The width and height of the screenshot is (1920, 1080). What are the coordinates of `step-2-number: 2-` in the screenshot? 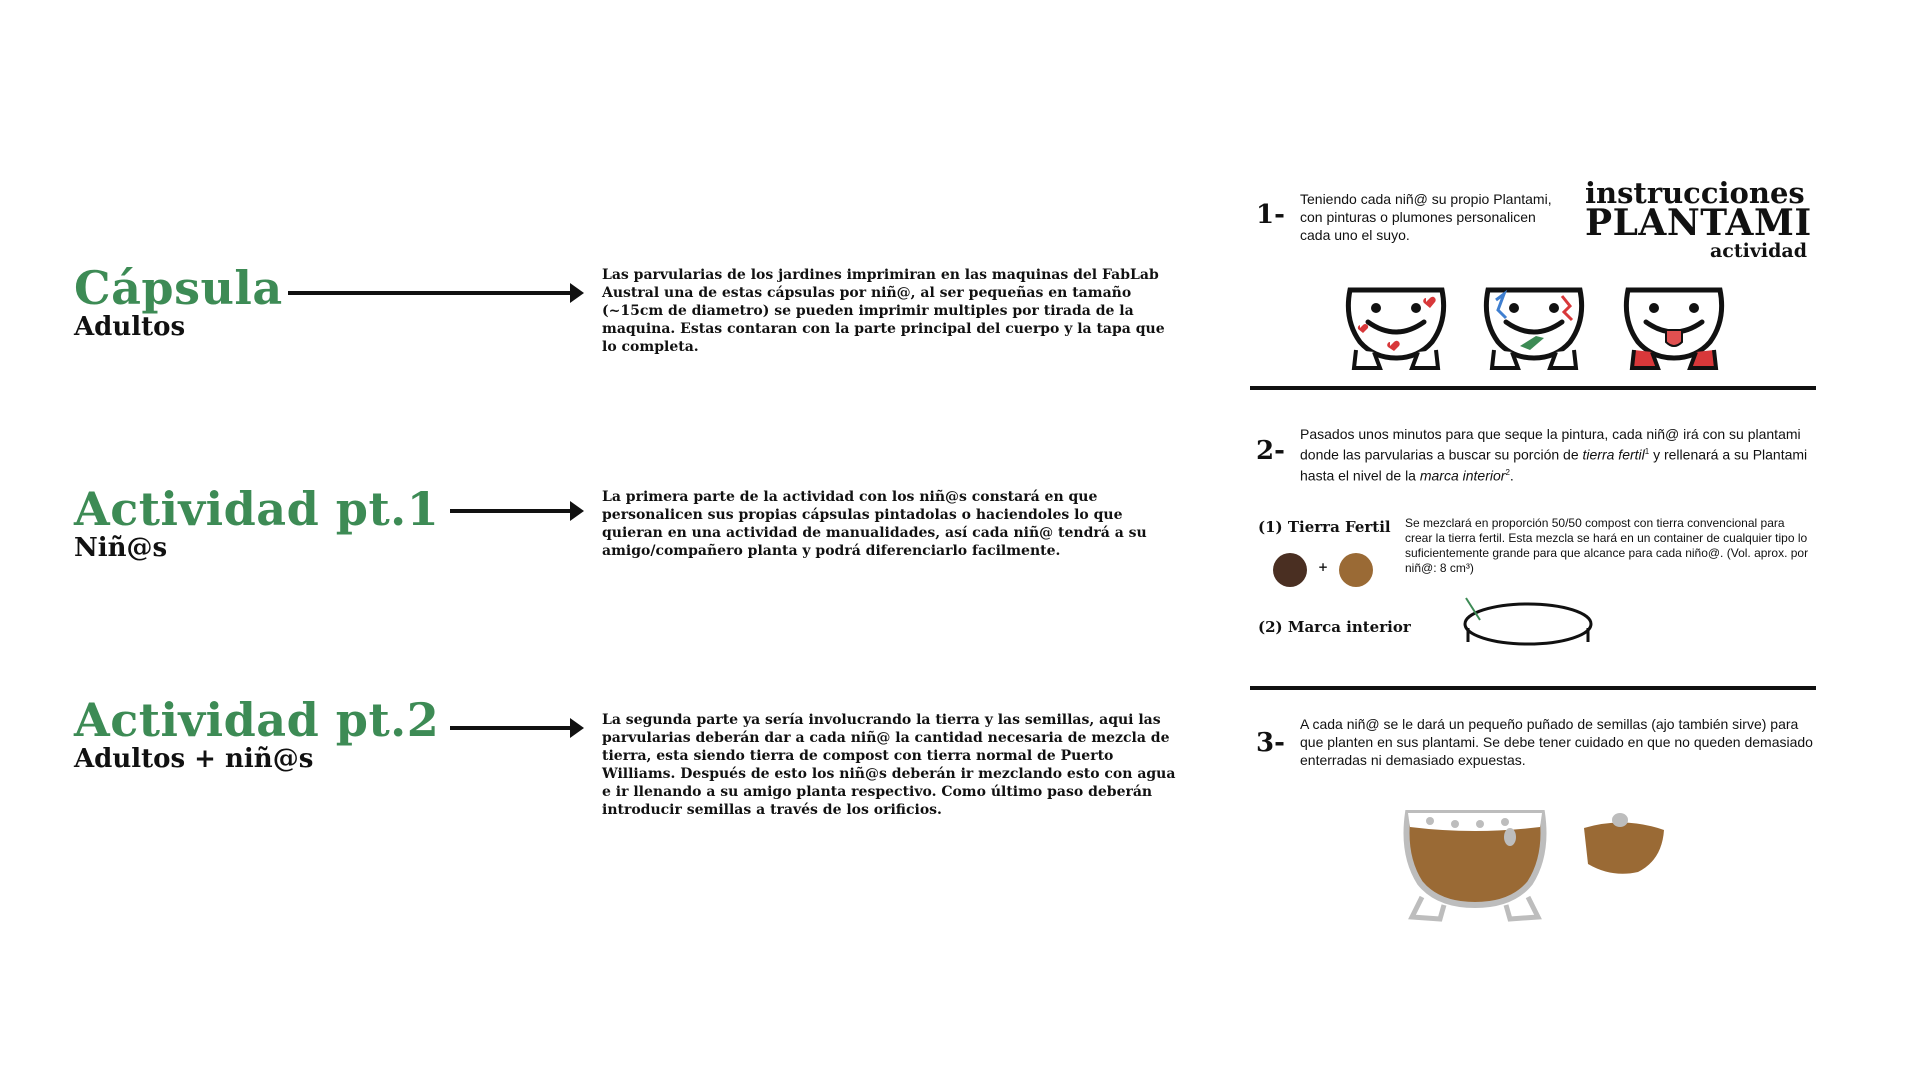 It's located at (1270, 451).